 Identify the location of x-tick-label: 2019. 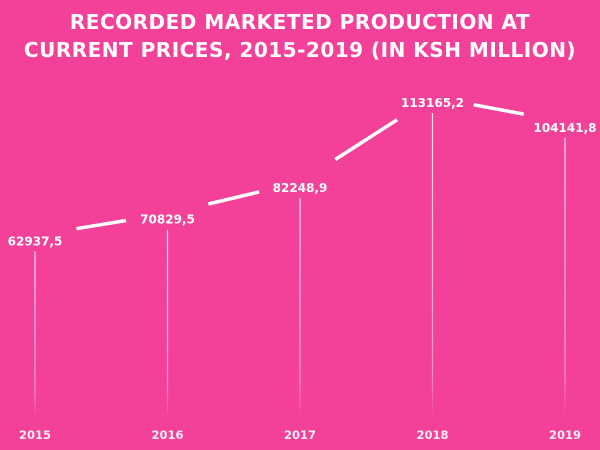
(565, 435).